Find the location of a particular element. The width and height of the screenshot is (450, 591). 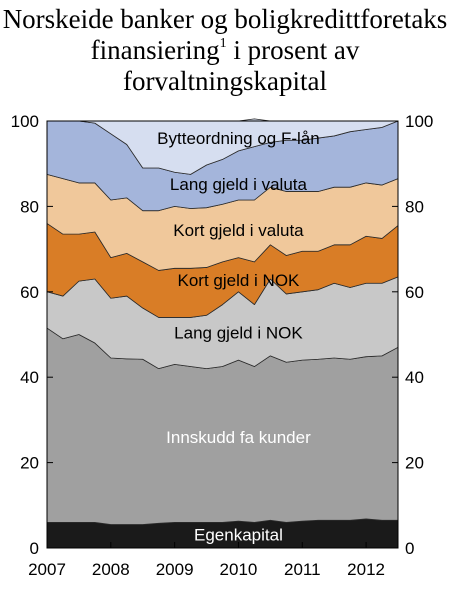

chart-title-line2: finansiering1 i prosent av is located at coordinates (225, 50).